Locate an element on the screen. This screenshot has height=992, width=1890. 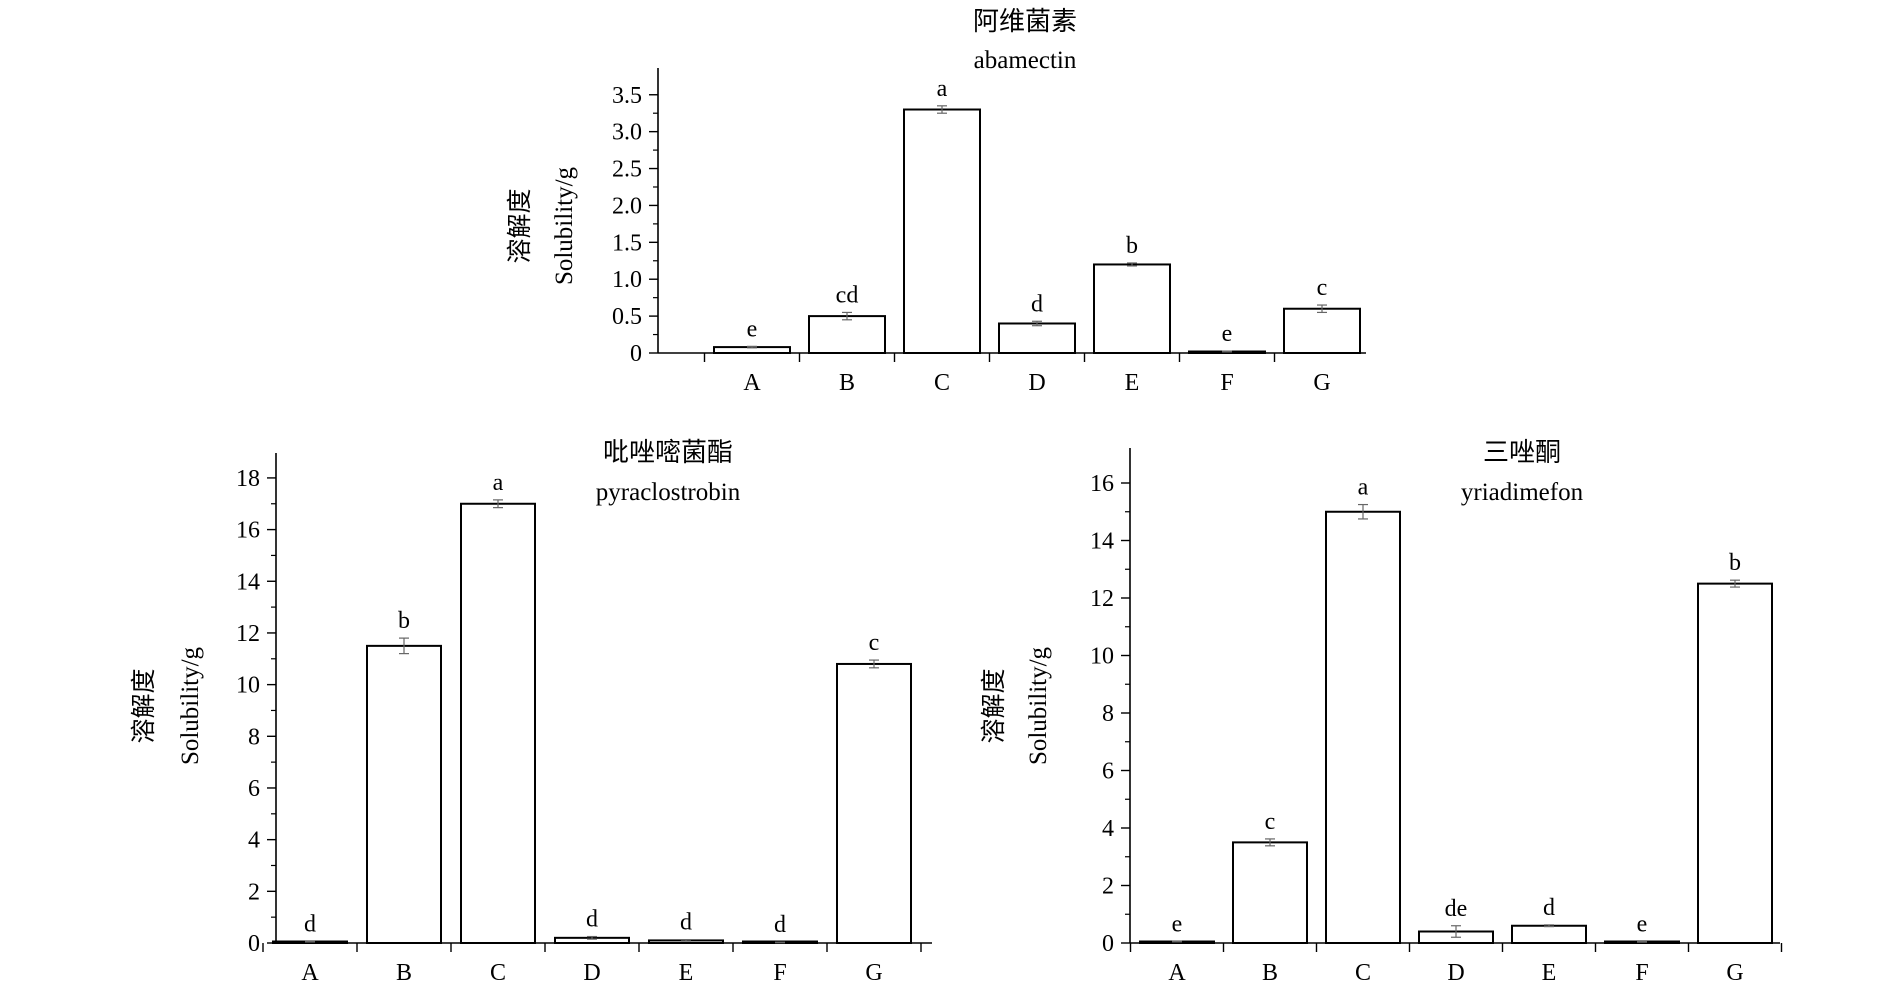
chart-title: 吡唑嘧菌酯 is located at coordinates (668, 453).